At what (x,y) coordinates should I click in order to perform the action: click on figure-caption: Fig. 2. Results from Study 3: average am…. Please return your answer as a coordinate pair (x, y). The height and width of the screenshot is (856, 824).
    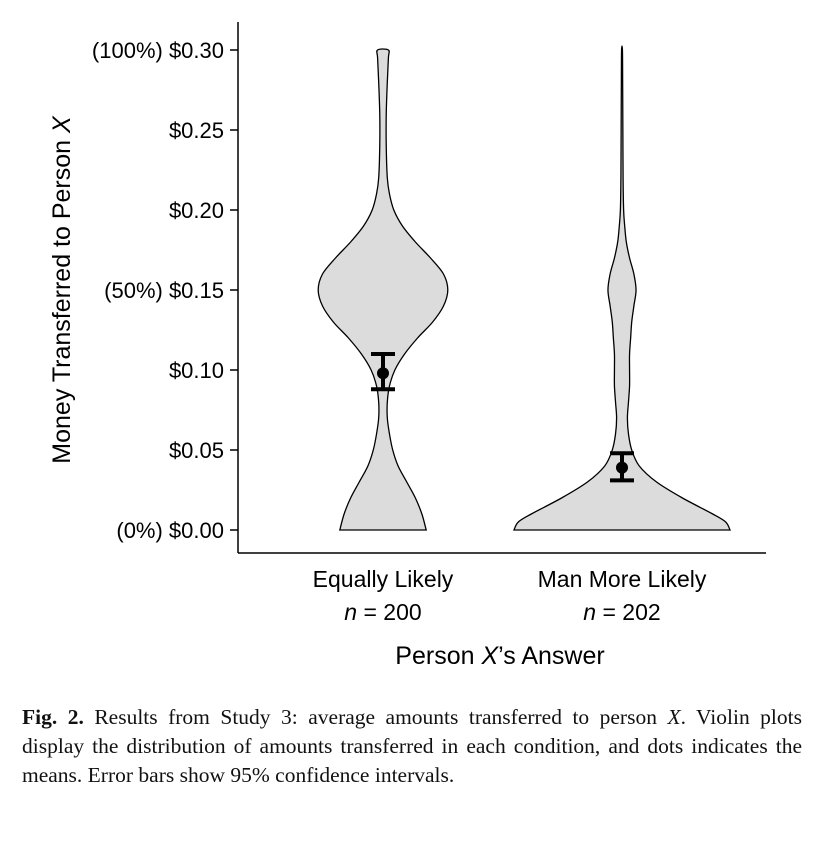
    Looking at the image, I should click on (412, 746).